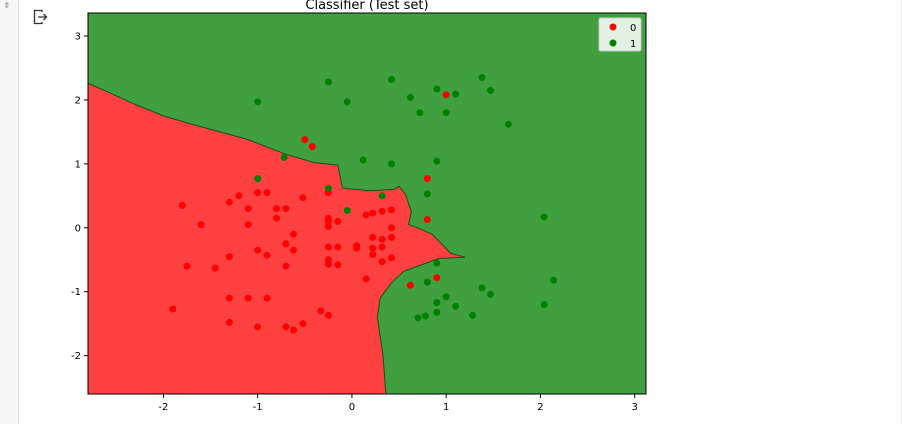 Image resolution: width=902 pixels, height=424 pixels. I want to click on x-tick-label: -1, so click(258, 407).